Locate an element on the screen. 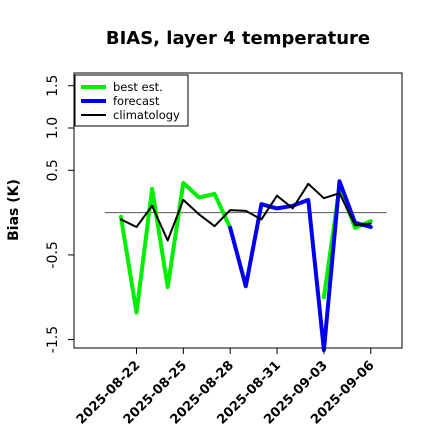  chart-title: BIAS, layer 4 temperature is located at coordinates (238, 38).